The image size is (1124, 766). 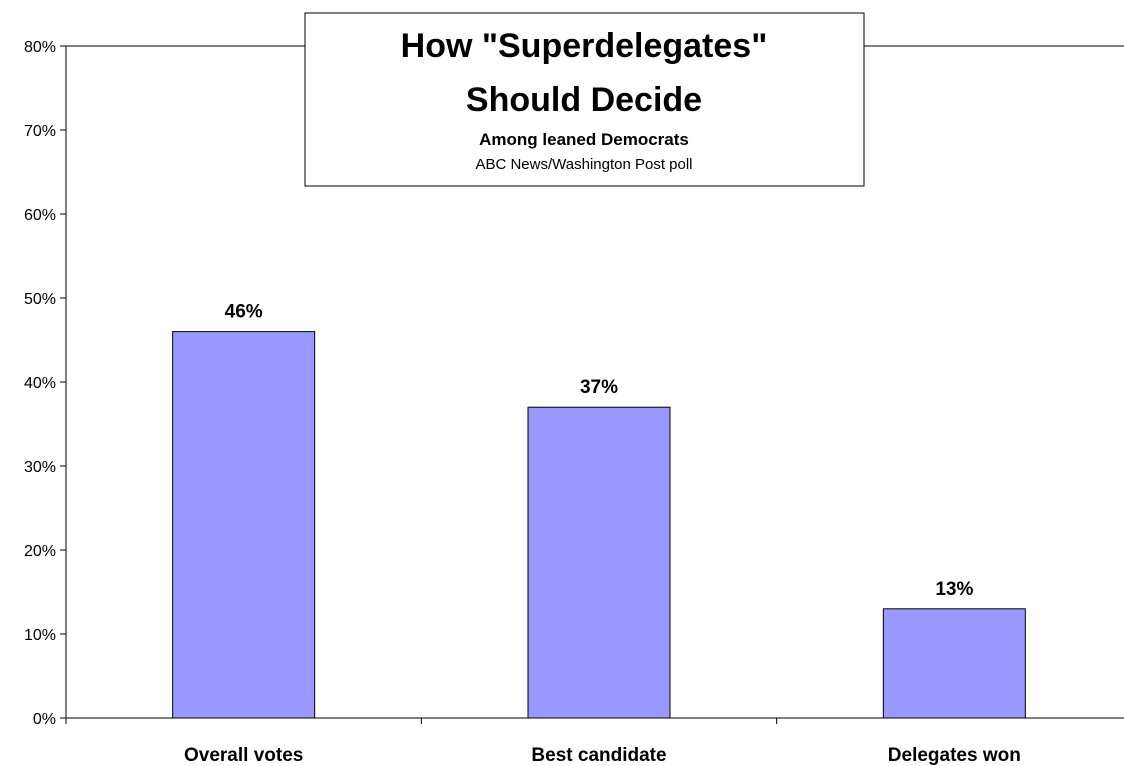 I want to click on x-axis, so click(x=594, y=720).